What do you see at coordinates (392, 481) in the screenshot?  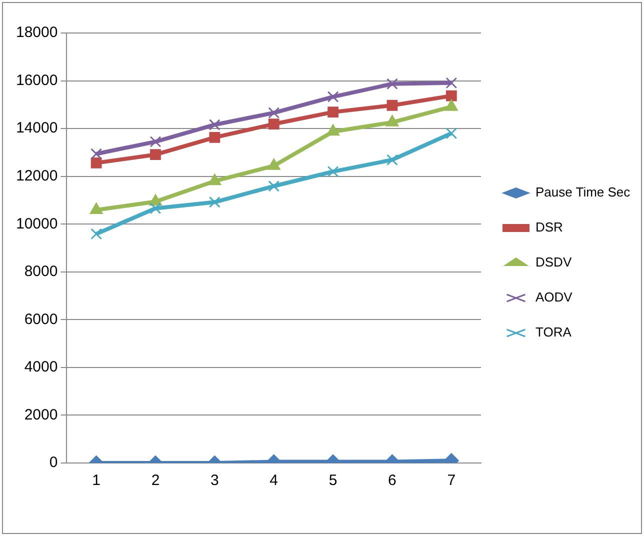 I see `x-tick-label: 6` at bounding box center [392, 481].